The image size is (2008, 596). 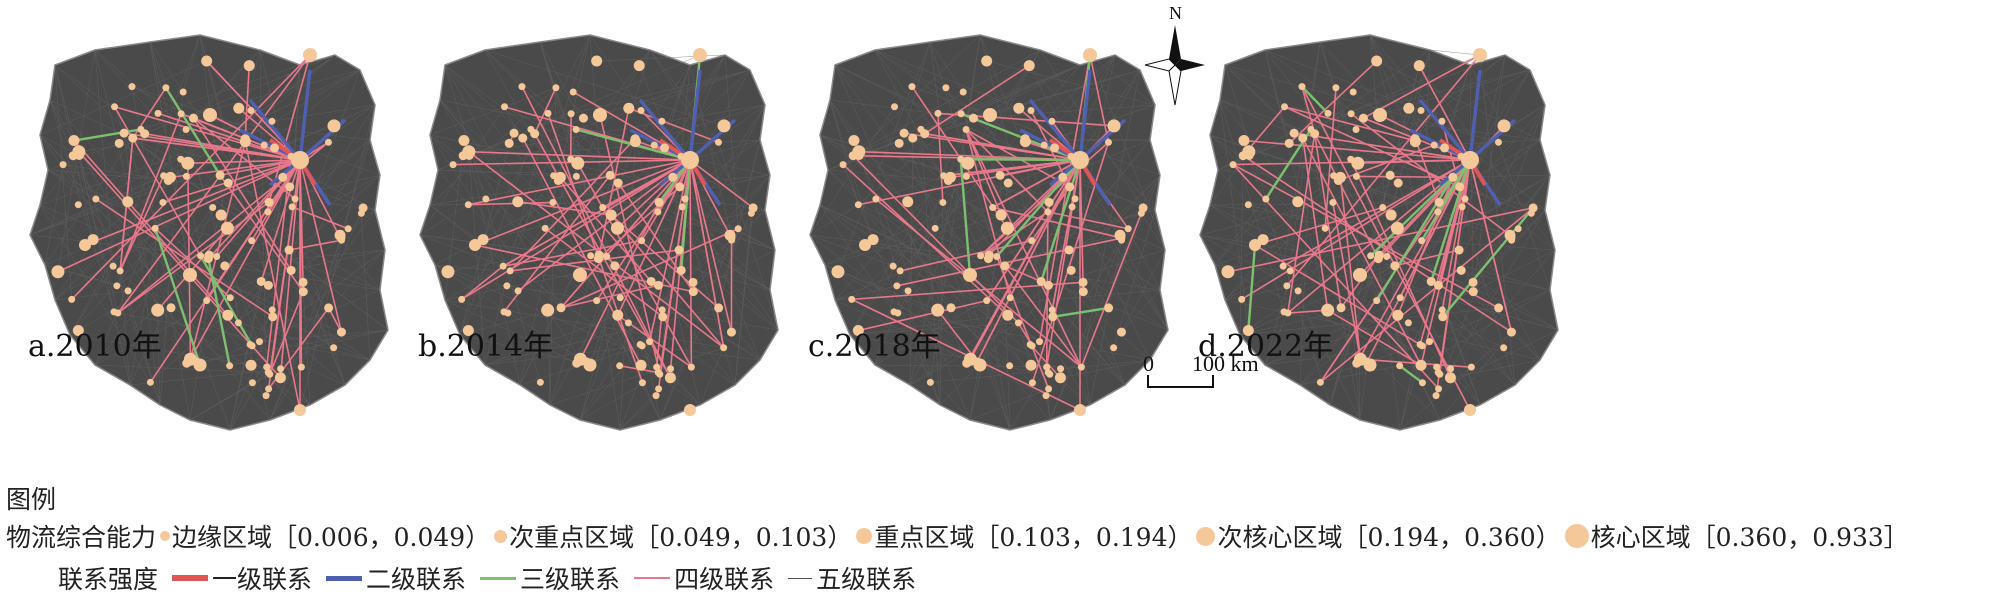 What do you see at coordinates (1225, 363) in the screenshot?
I see `scale-end: 100 km` at bounding box center [1225, 363].